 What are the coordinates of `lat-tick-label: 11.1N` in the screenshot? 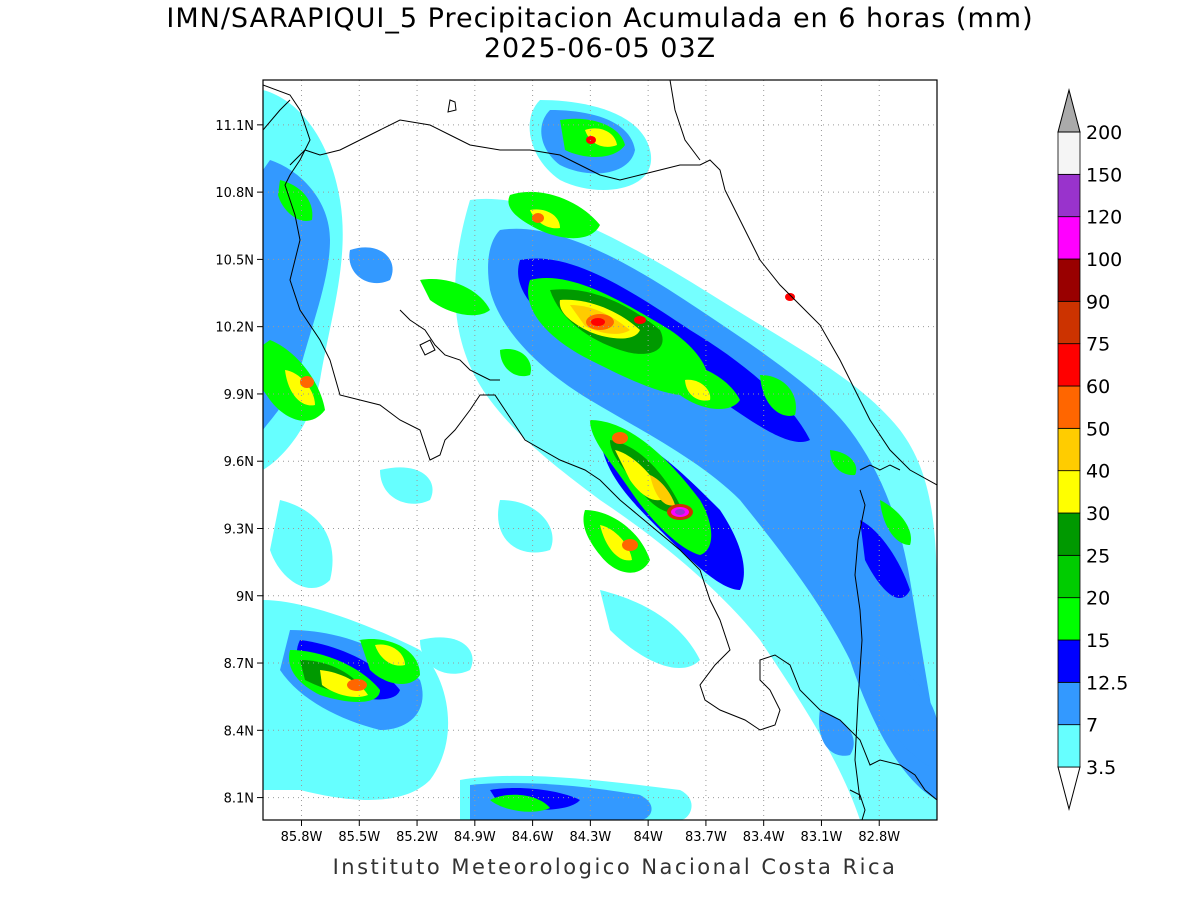 It's located at (234, 126).